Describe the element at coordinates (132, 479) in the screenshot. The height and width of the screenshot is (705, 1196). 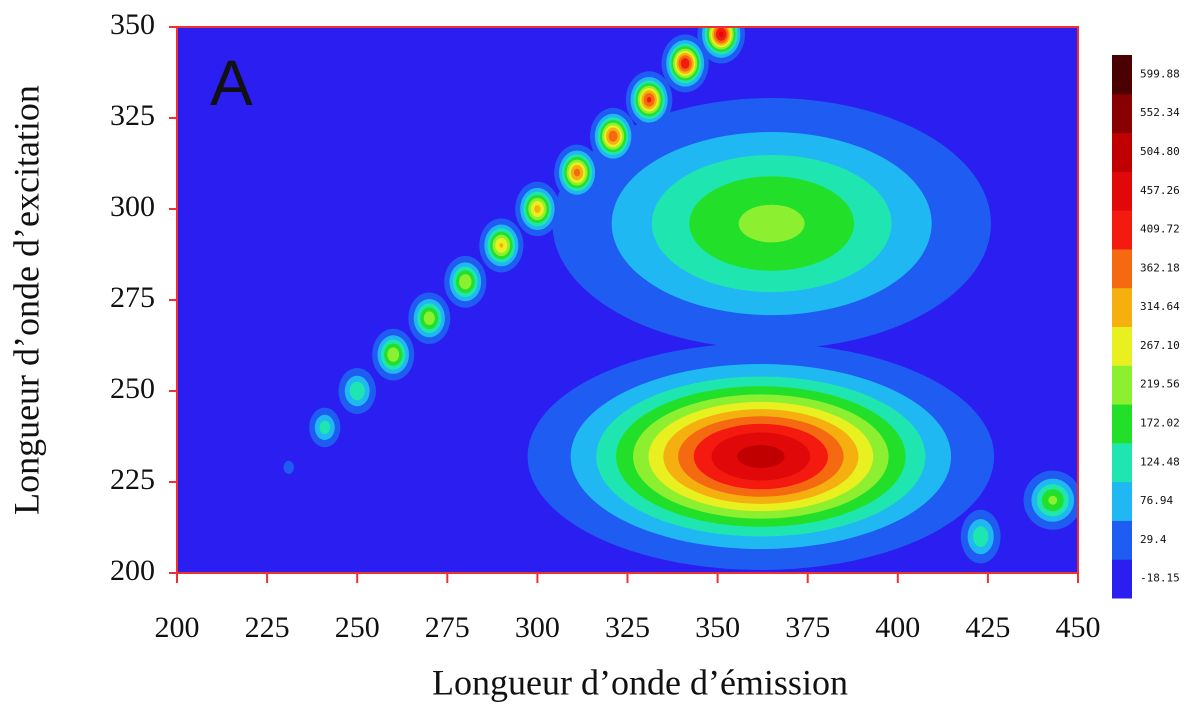
I see `y-tick-label: 225` at that location.